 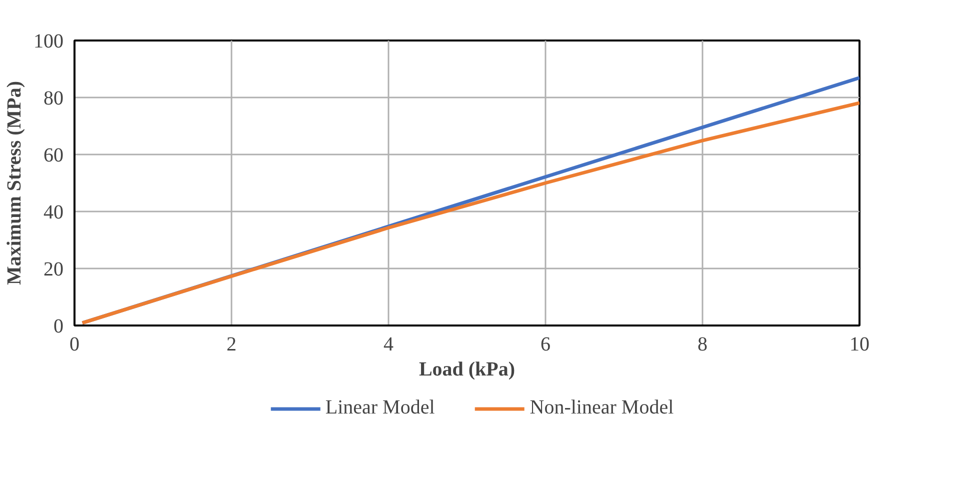 I want to click on x-tick-label: 6, so click(x=545, y=345).